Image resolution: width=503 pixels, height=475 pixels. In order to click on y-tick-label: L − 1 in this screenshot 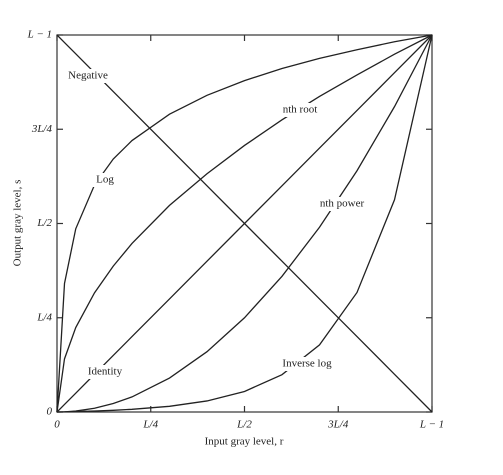, I will do `click(39, 35)`.